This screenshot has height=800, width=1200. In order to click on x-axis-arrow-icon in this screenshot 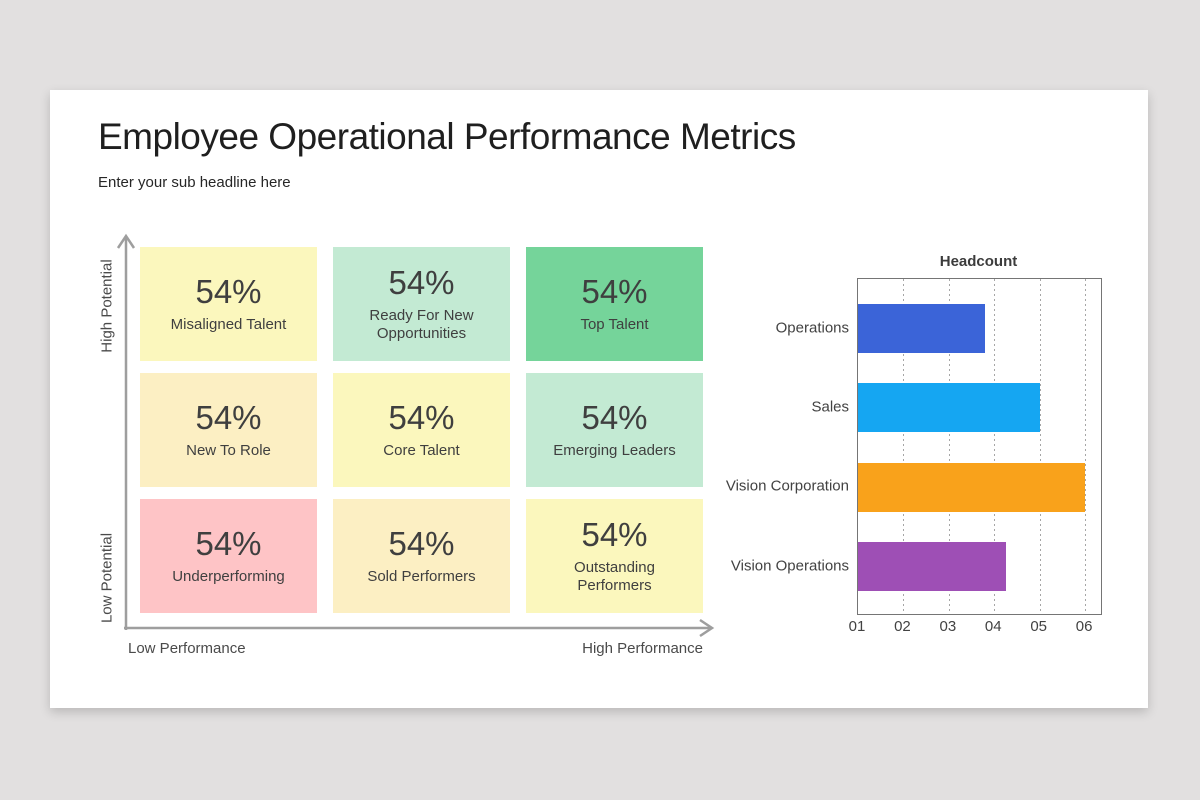, I will do `click(707, 628)`.